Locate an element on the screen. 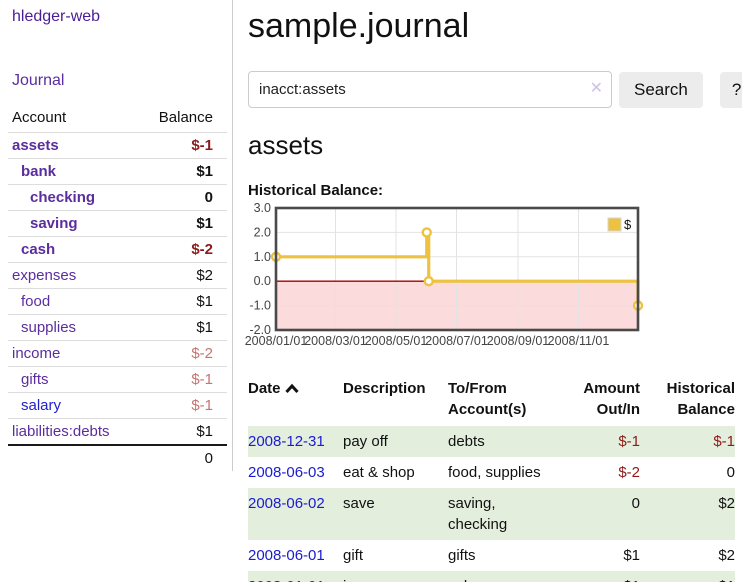 The image size is (742, 582). account-balance: 0 is located at coordinates (181, 197).